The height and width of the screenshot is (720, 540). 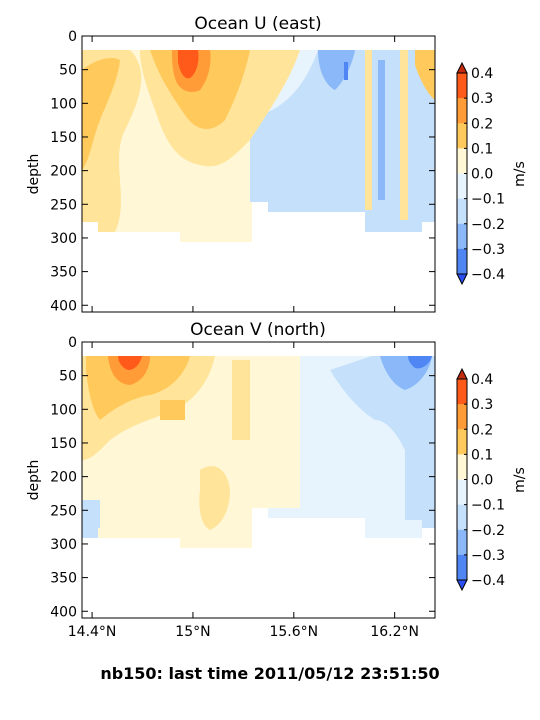 I want to click on chart-title-u: Ocean U (east), so click(x=257, y=24).